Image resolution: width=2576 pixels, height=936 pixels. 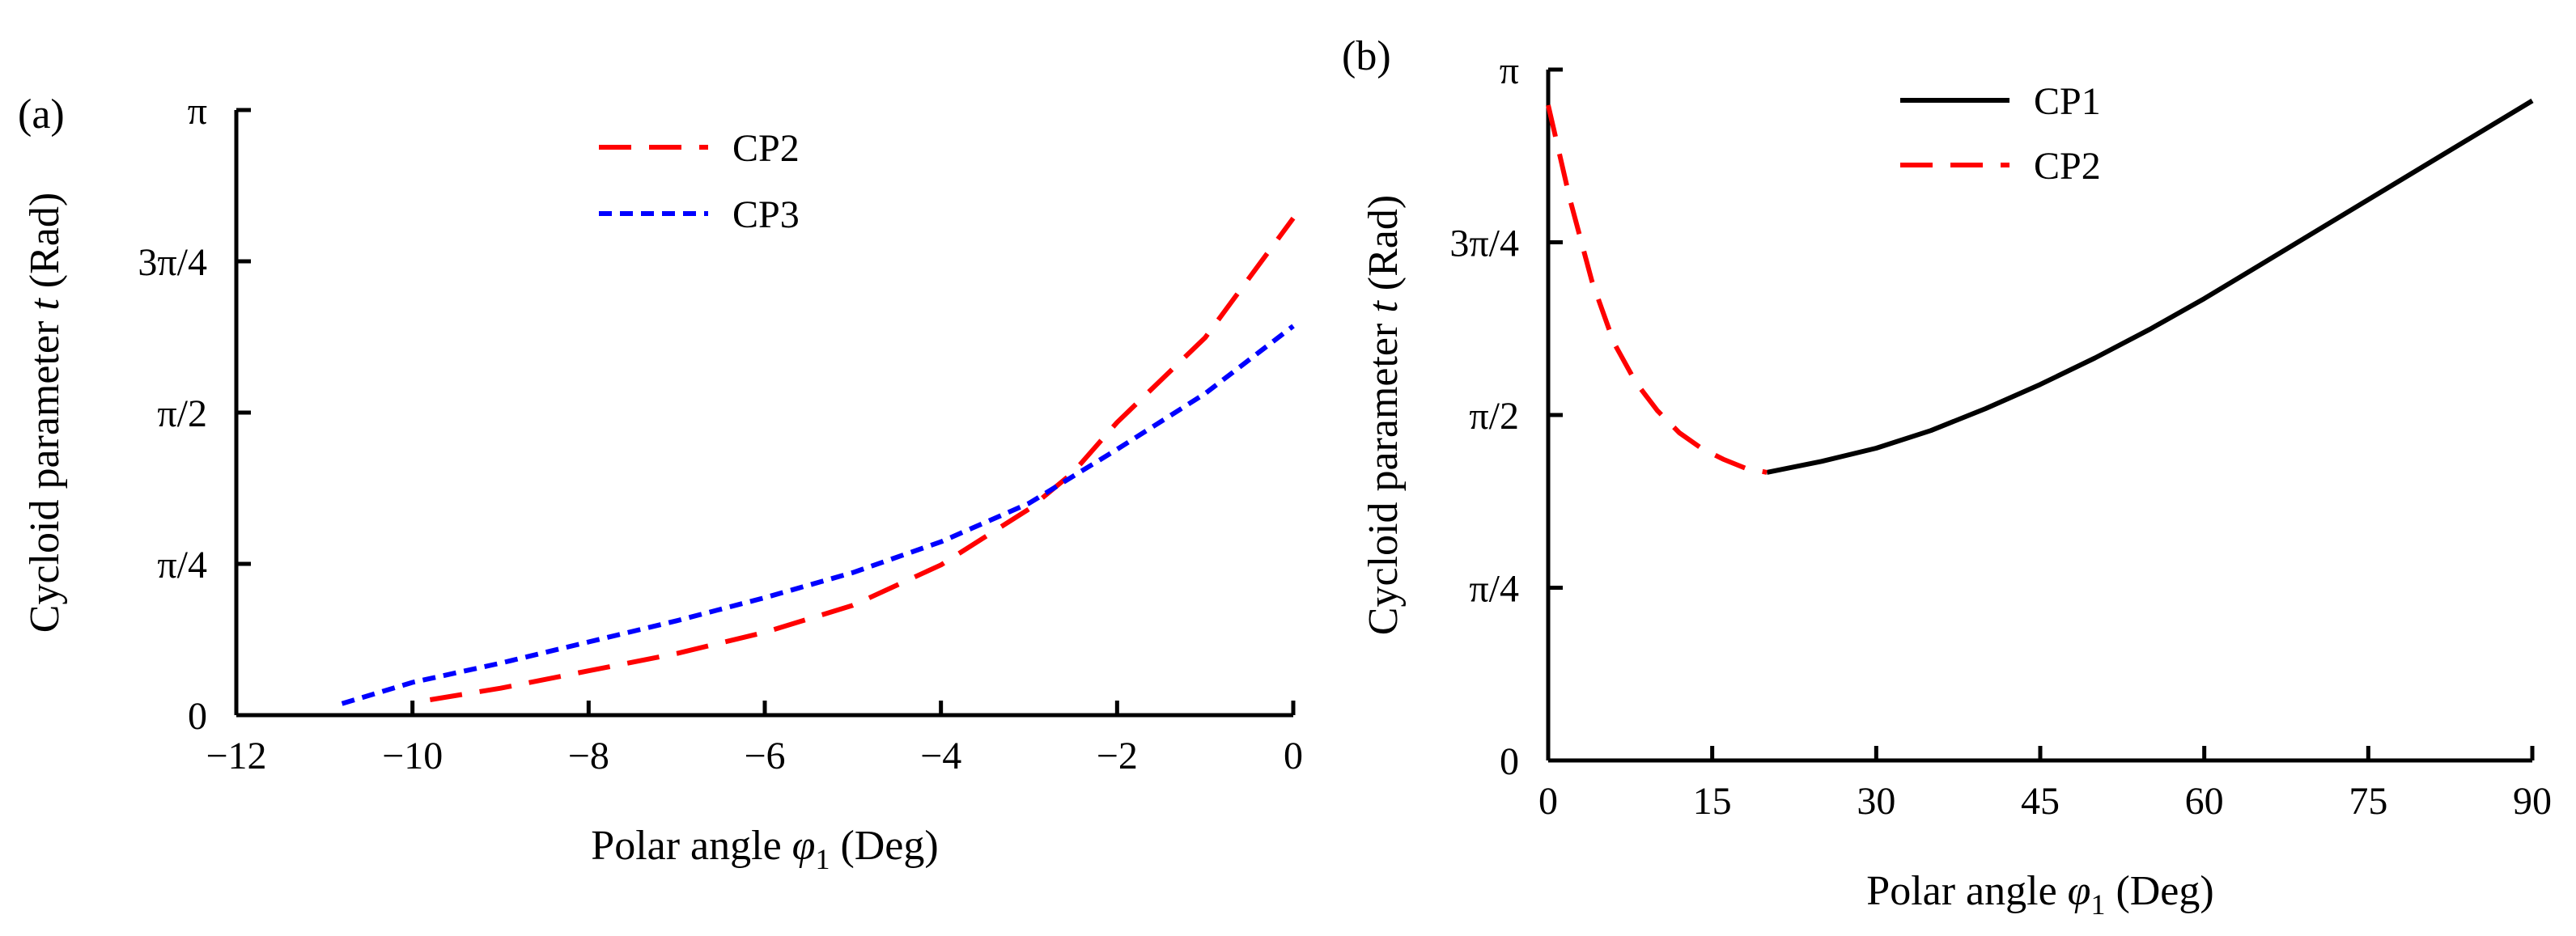 What do you see at coordinates (1657, 289) in the screenshot?
I see `series-line-cp2` at bounding box center [1657, 289].